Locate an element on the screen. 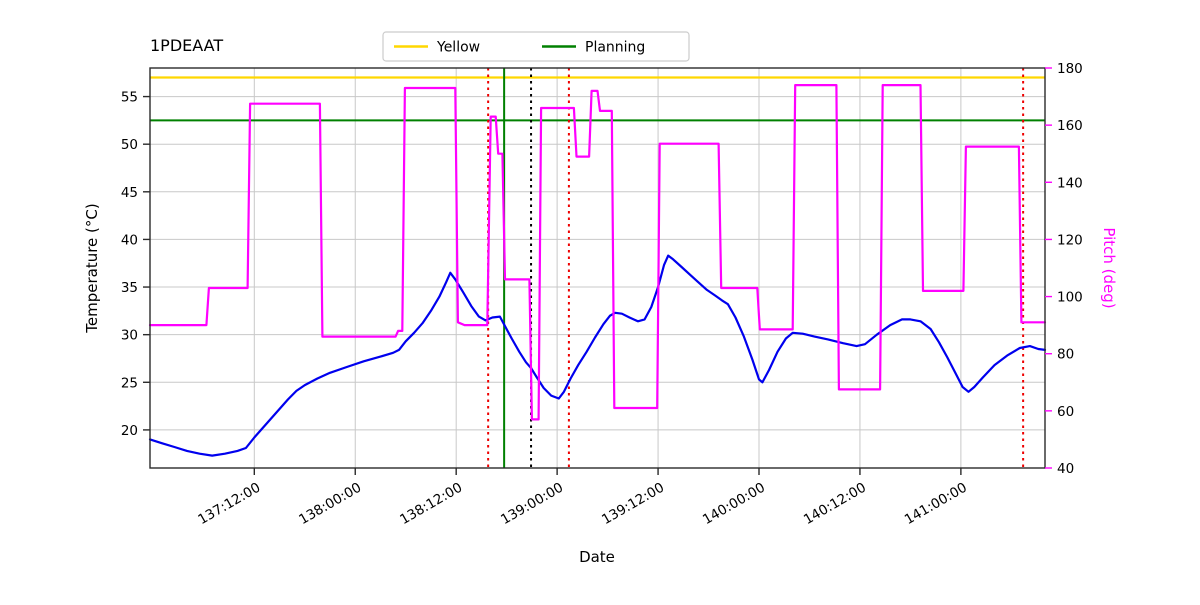 This screenshot has width=1200, height=605. x-tick-label: 141:00:00 is located at coordinates (936, 504).